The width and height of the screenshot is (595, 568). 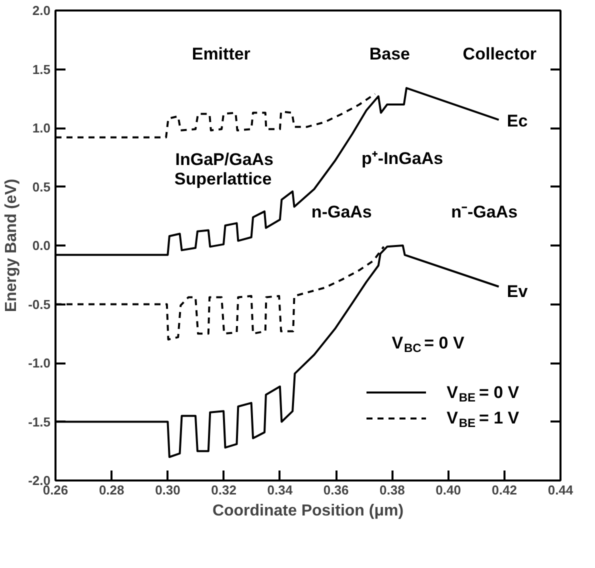 What do you see at coordinates (111, 490) in the screenshot?
I see `x-tick-label: 0.28` at bounding box center [111, 490].